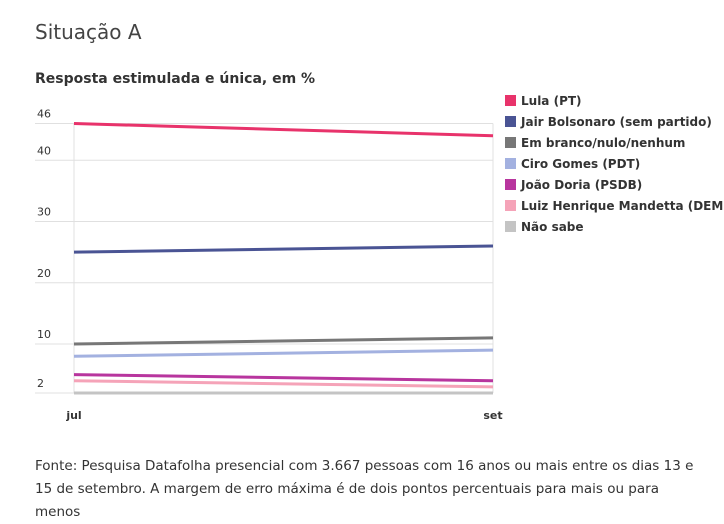  Describe the element at coordinates (44, 150) in the screenshot. I see `y-tick-label: 40` at that location.